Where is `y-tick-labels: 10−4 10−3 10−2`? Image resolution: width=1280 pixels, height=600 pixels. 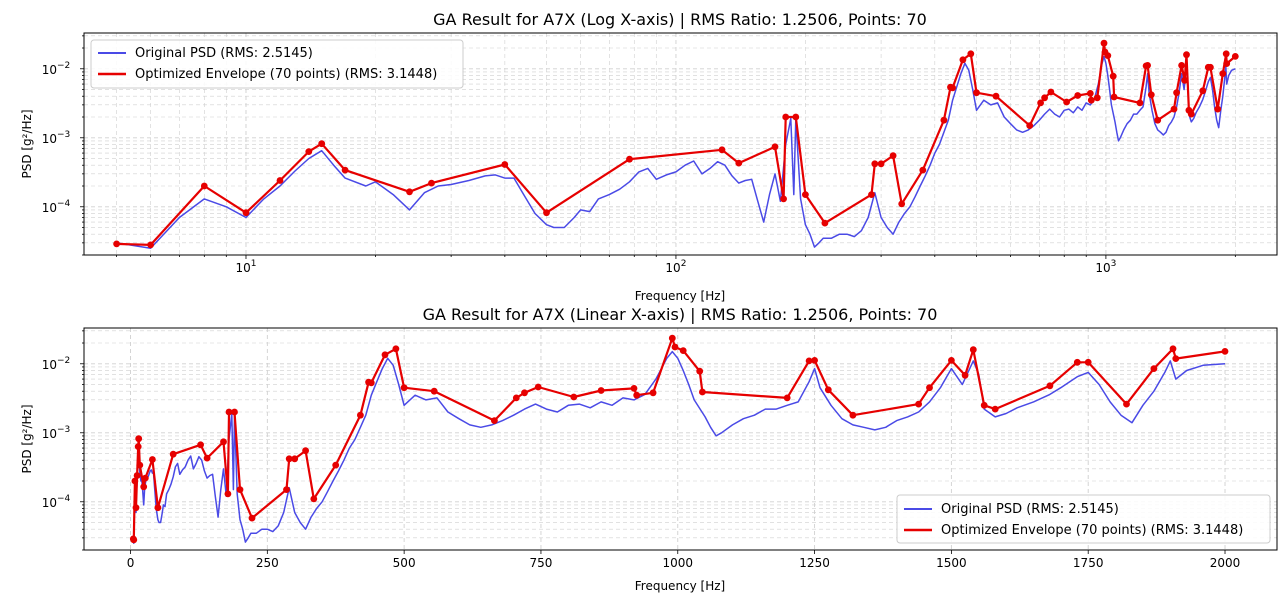 y-tick-labels: 10−4 10−3 10−2 is located at coordinates (56, 433).